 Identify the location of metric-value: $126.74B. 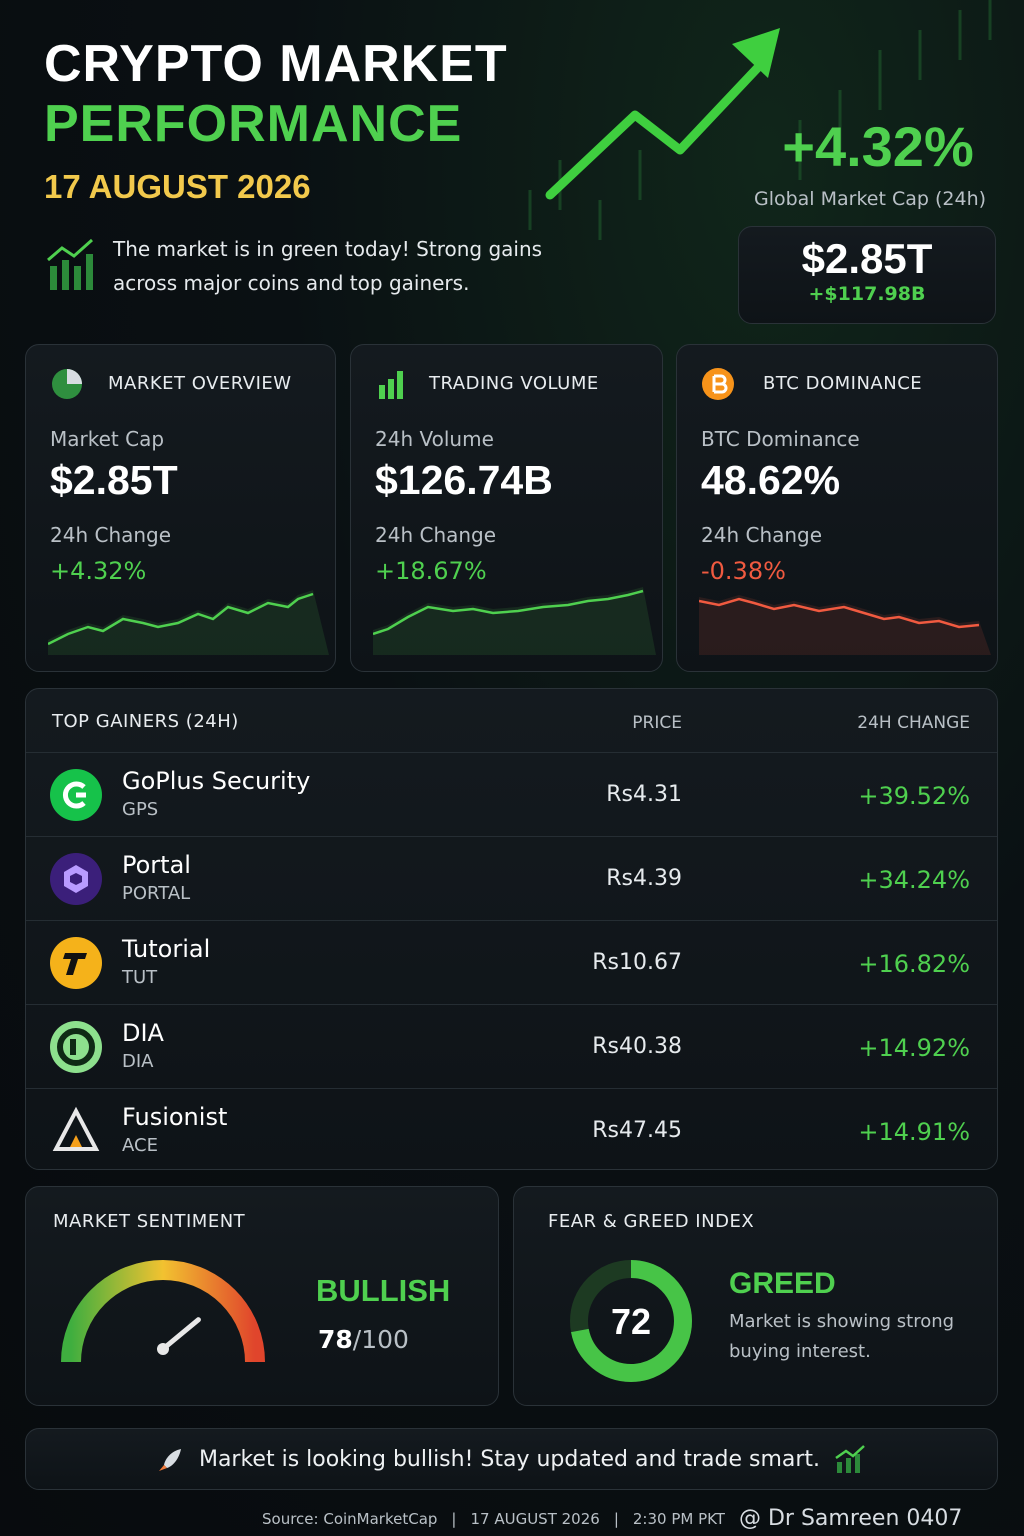
(464, 480).